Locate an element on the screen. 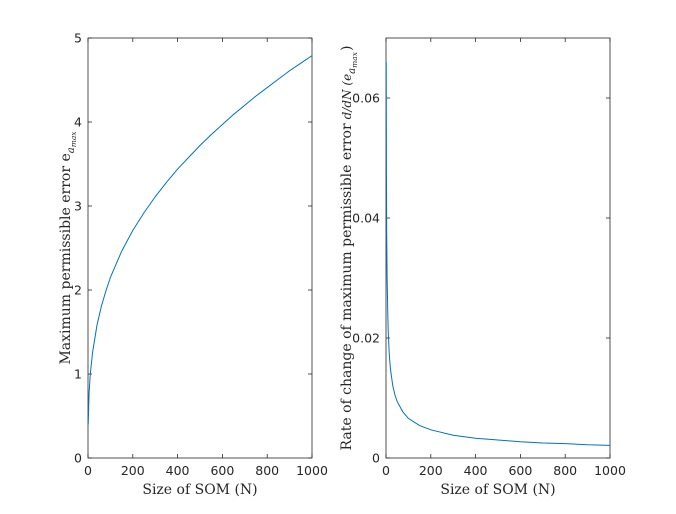 The width and height of the screenshot is (676, 514). y-axis-label: Maximum permissible error eamax is located at coordinates (68, 248).